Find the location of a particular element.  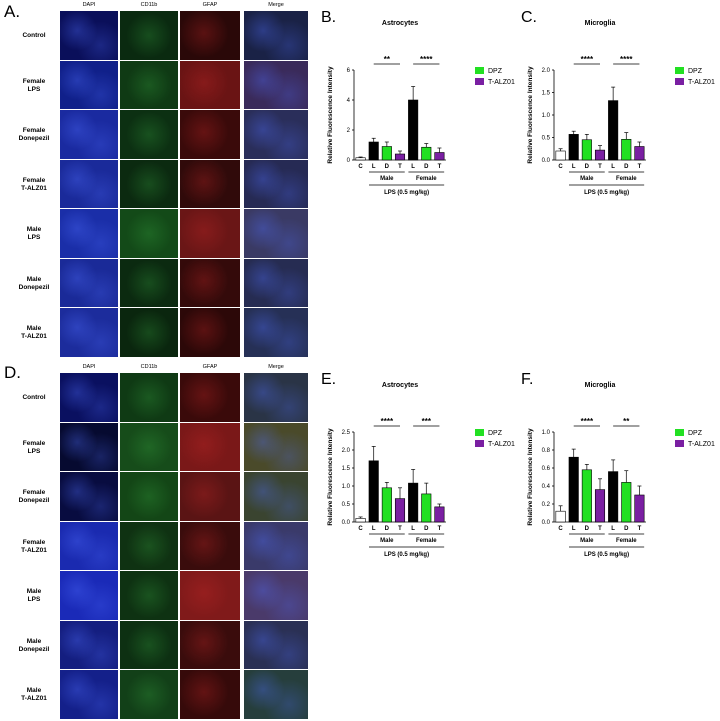

chart-title: Astrocytes is located at coordinates (400, 385).